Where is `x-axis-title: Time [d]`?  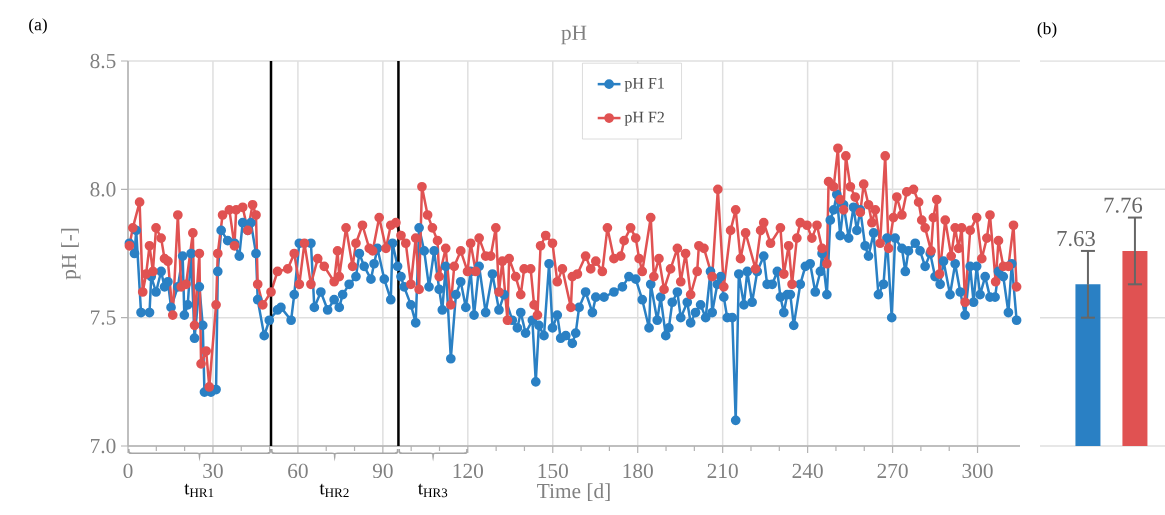
x-axis-title: Time [d] is located at coordinates (573, 492).